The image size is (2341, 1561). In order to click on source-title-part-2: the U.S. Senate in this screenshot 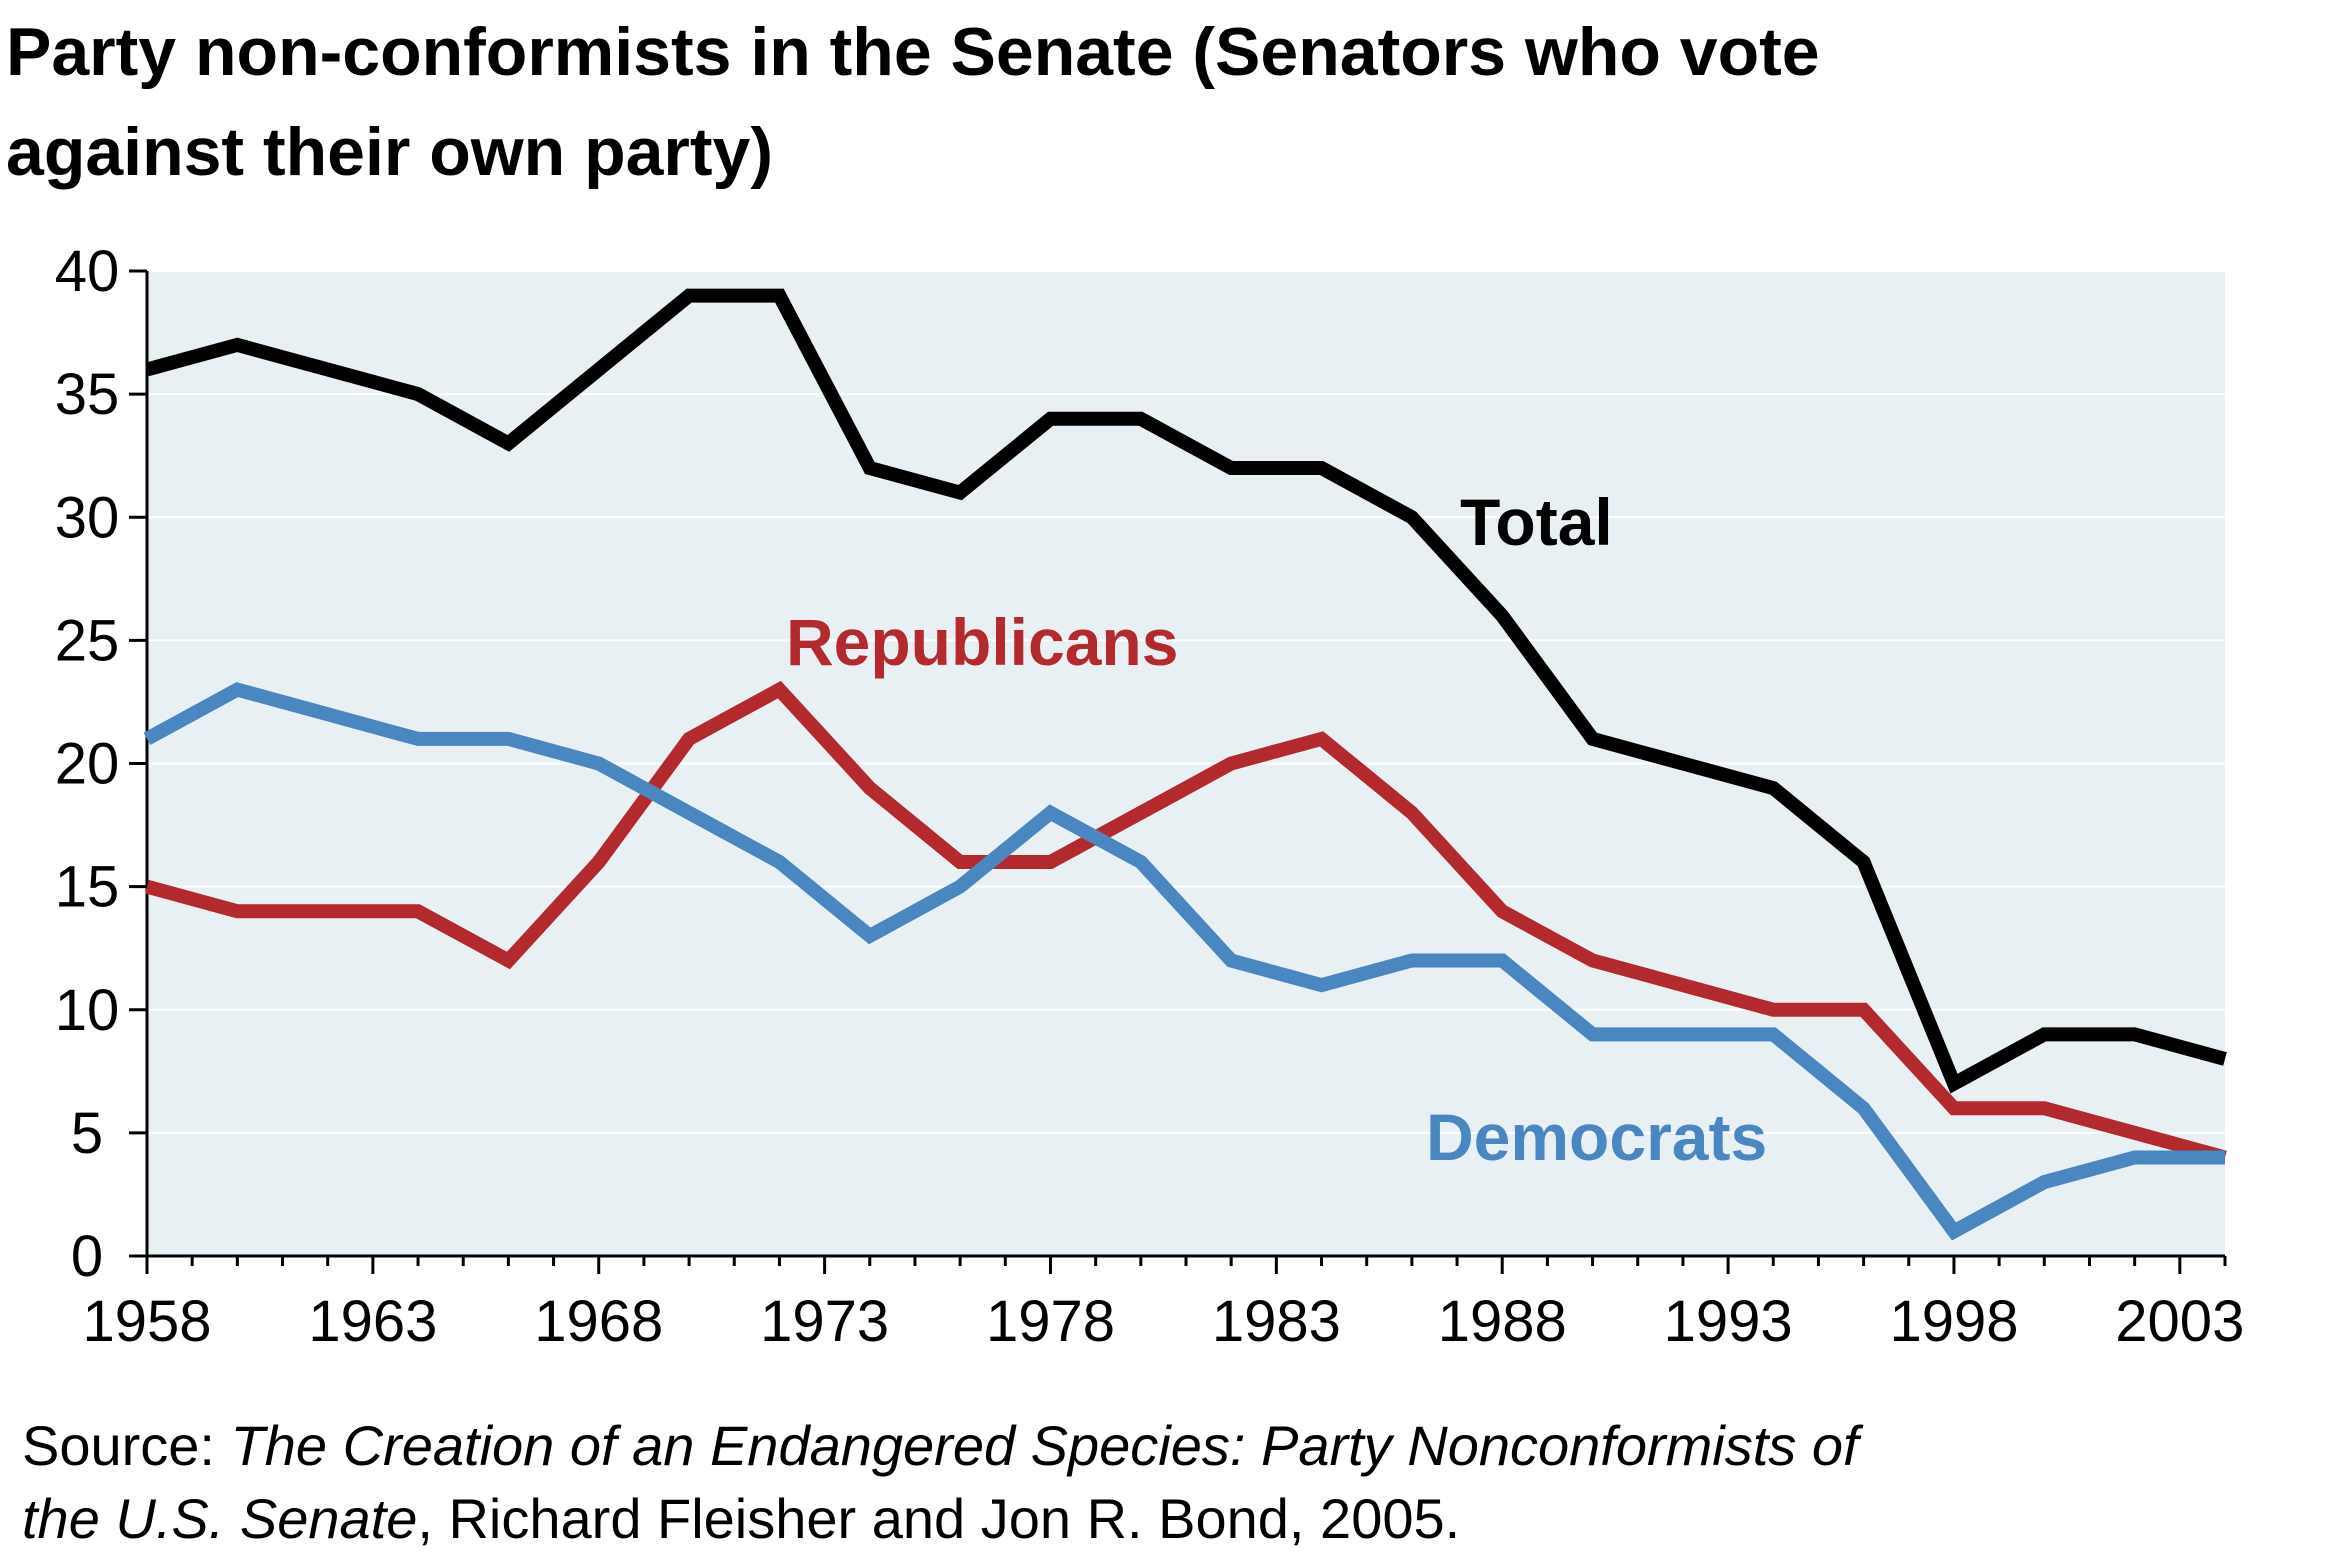, I will do `click(219, 1518)`.